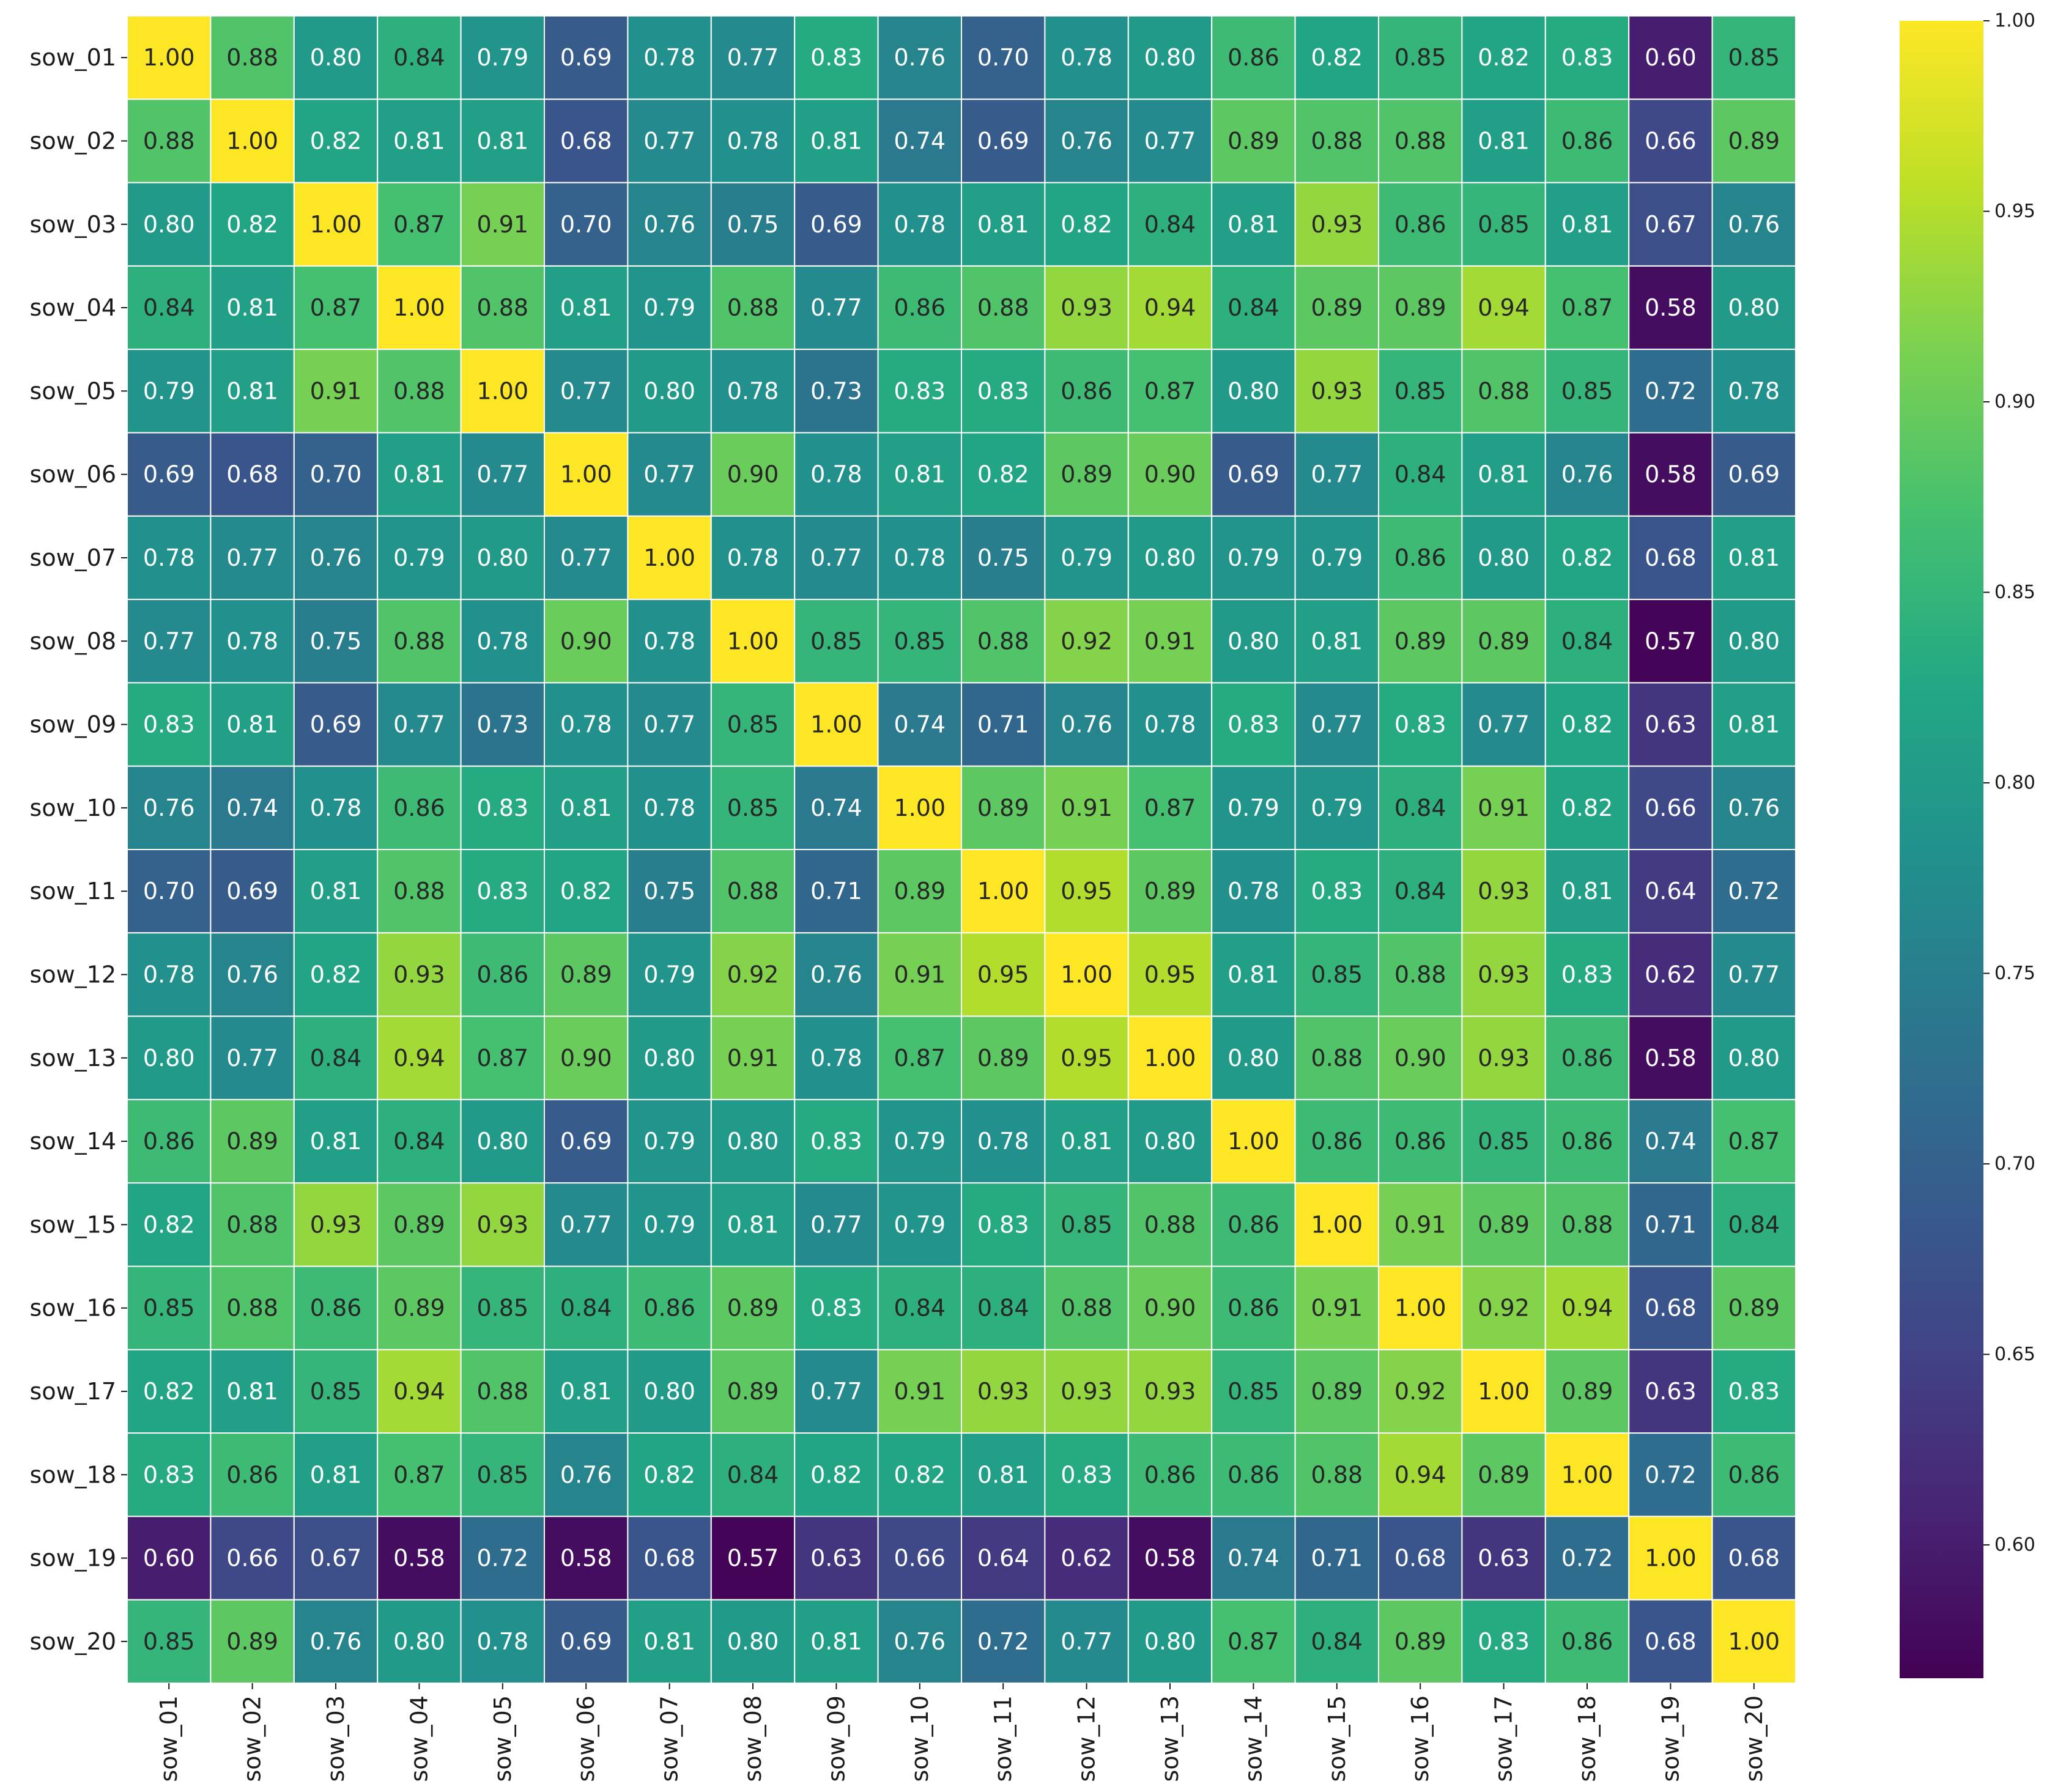 Image resolution: width=2055 pixels, height=1792 pixels. Describe the element at coordinates (586, 1641) in the screenshot. I see `cell-value-label: 0.69` at that location.